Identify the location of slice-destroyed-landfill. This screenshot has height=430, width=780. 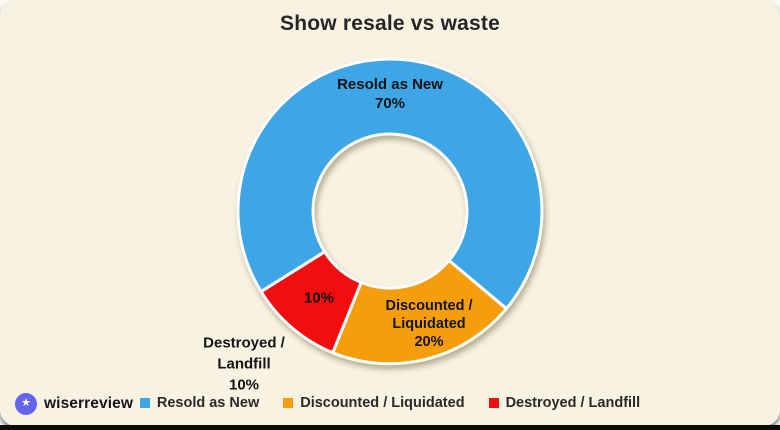
(311, 302).